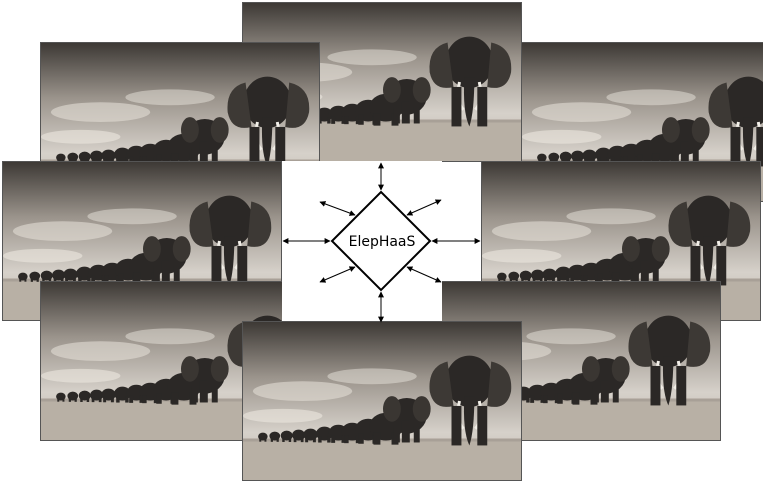 Image resolution: width=763 pixels, height=483 pixels. What do you see at coordinates (382, 242) in the screenshot?
I see `hub-label: ElepHaaS` at bounding box center [382, 242].